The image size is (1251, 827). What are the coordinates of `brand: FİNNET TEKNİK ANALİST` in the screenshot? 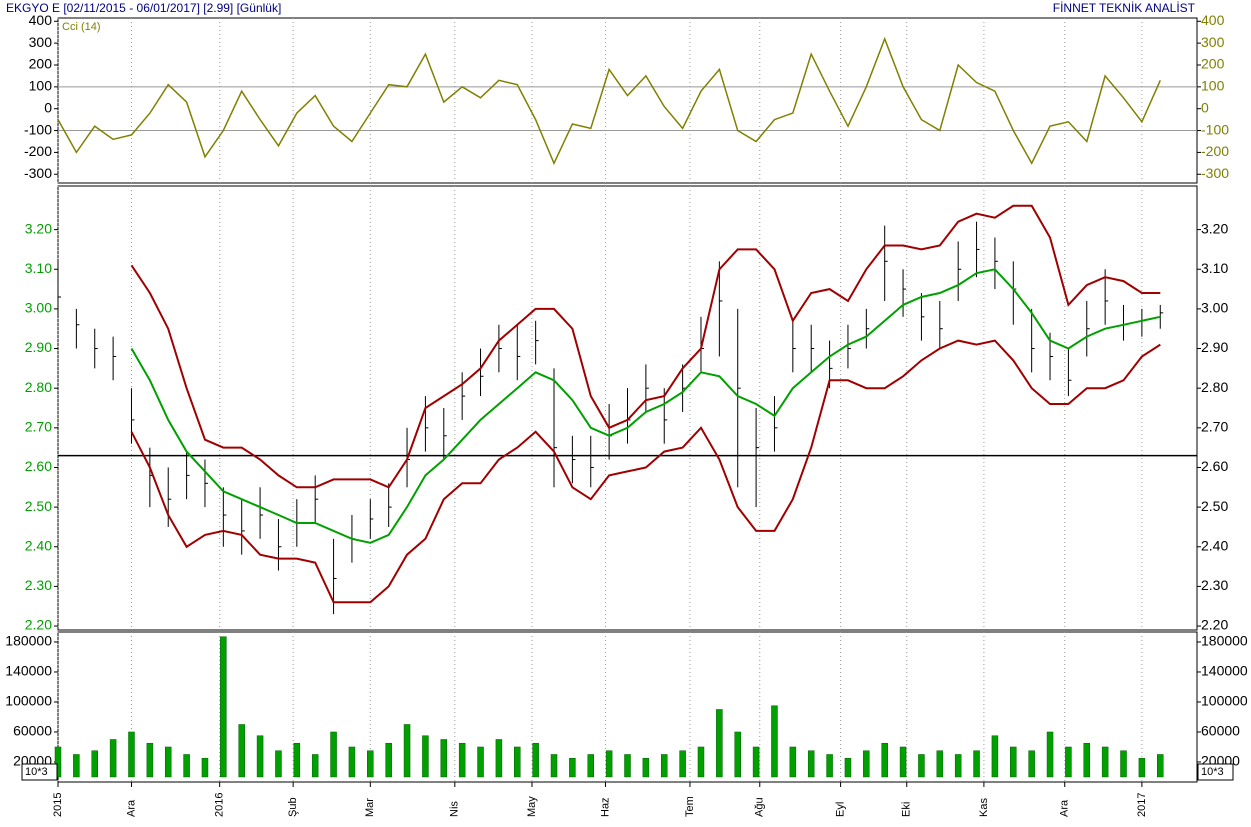 It's located at (1124, 8).